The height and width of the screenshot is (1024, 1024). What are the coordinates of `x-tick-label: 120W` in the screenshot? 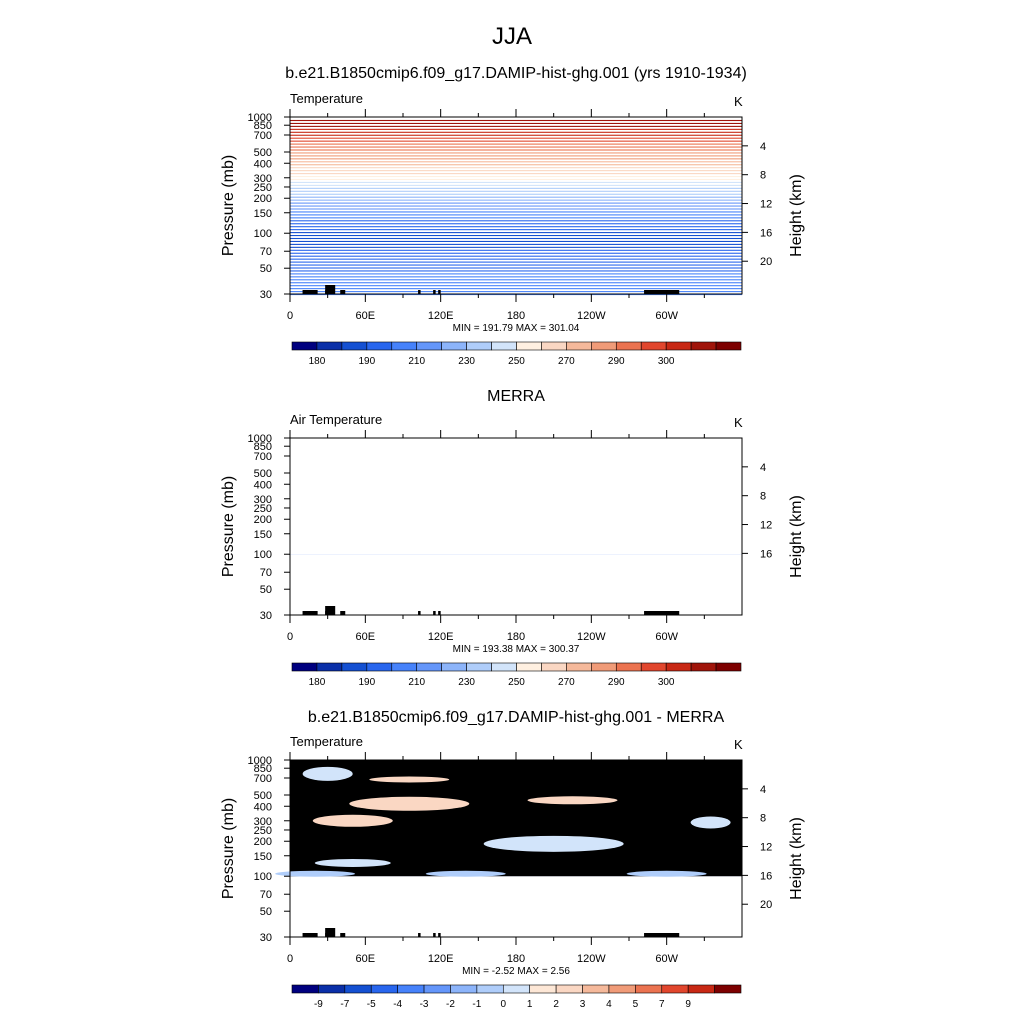 It's located at (591, 637).